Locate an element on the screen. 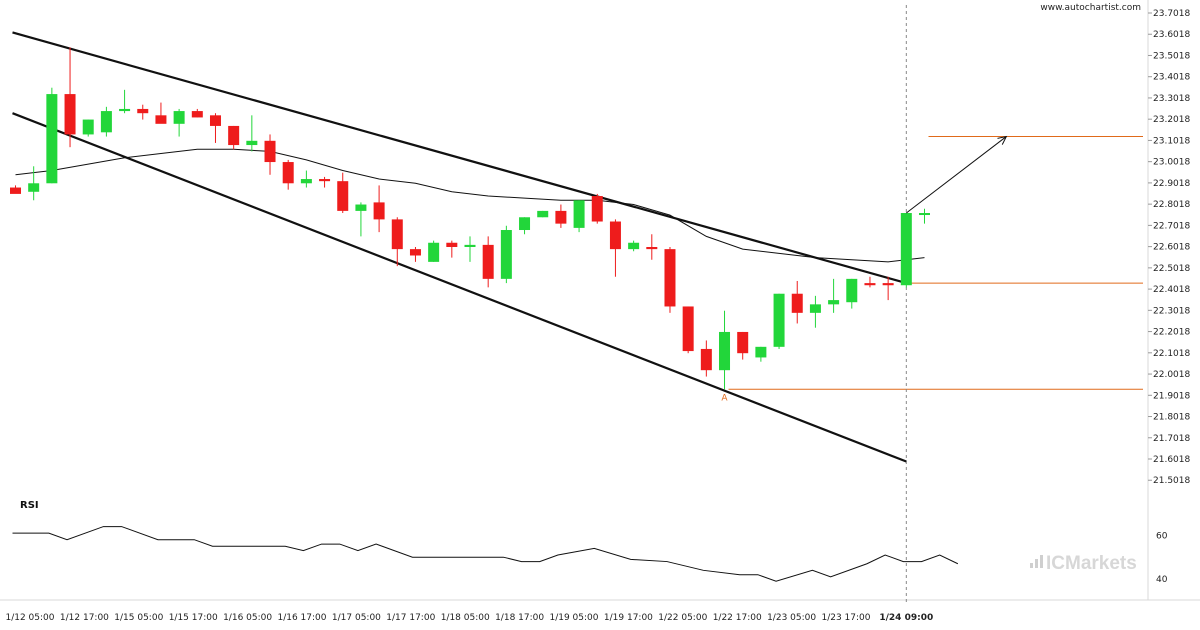 Image resolution: width=1200 pixels, height=630 pixels. site-url: www.autochartist.com is located at coordinates (1090, 8).